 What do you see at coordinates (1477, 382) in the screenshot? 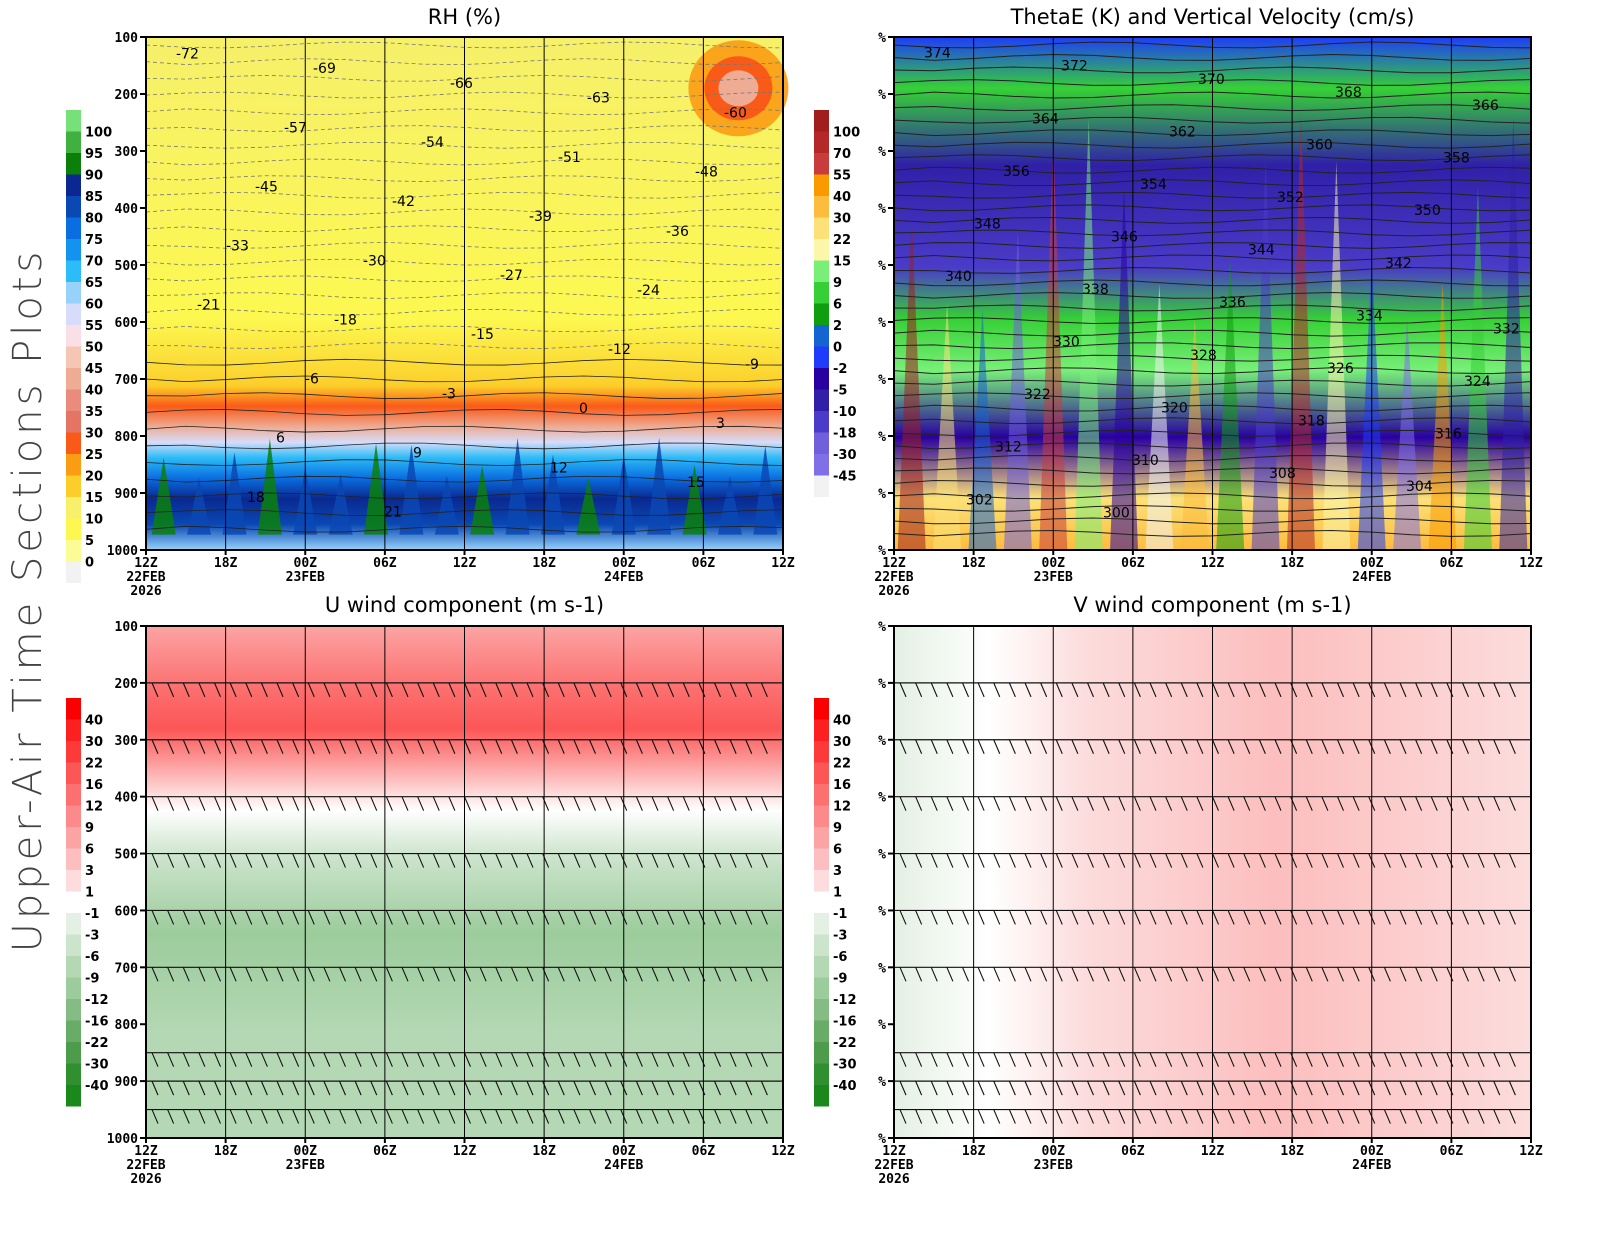
I see `contour-label: 324` at bounding box center [1477, 382].